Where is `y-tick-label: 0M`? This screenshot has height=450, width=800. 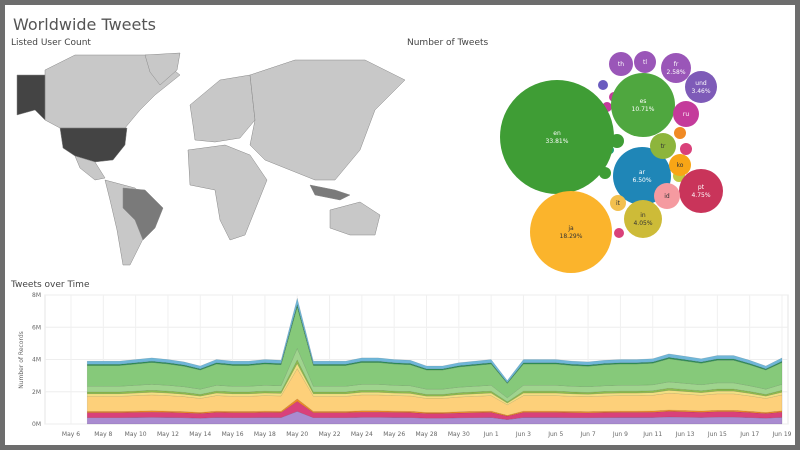
y-tick-label: 0M is located at coordinates (36, 424).